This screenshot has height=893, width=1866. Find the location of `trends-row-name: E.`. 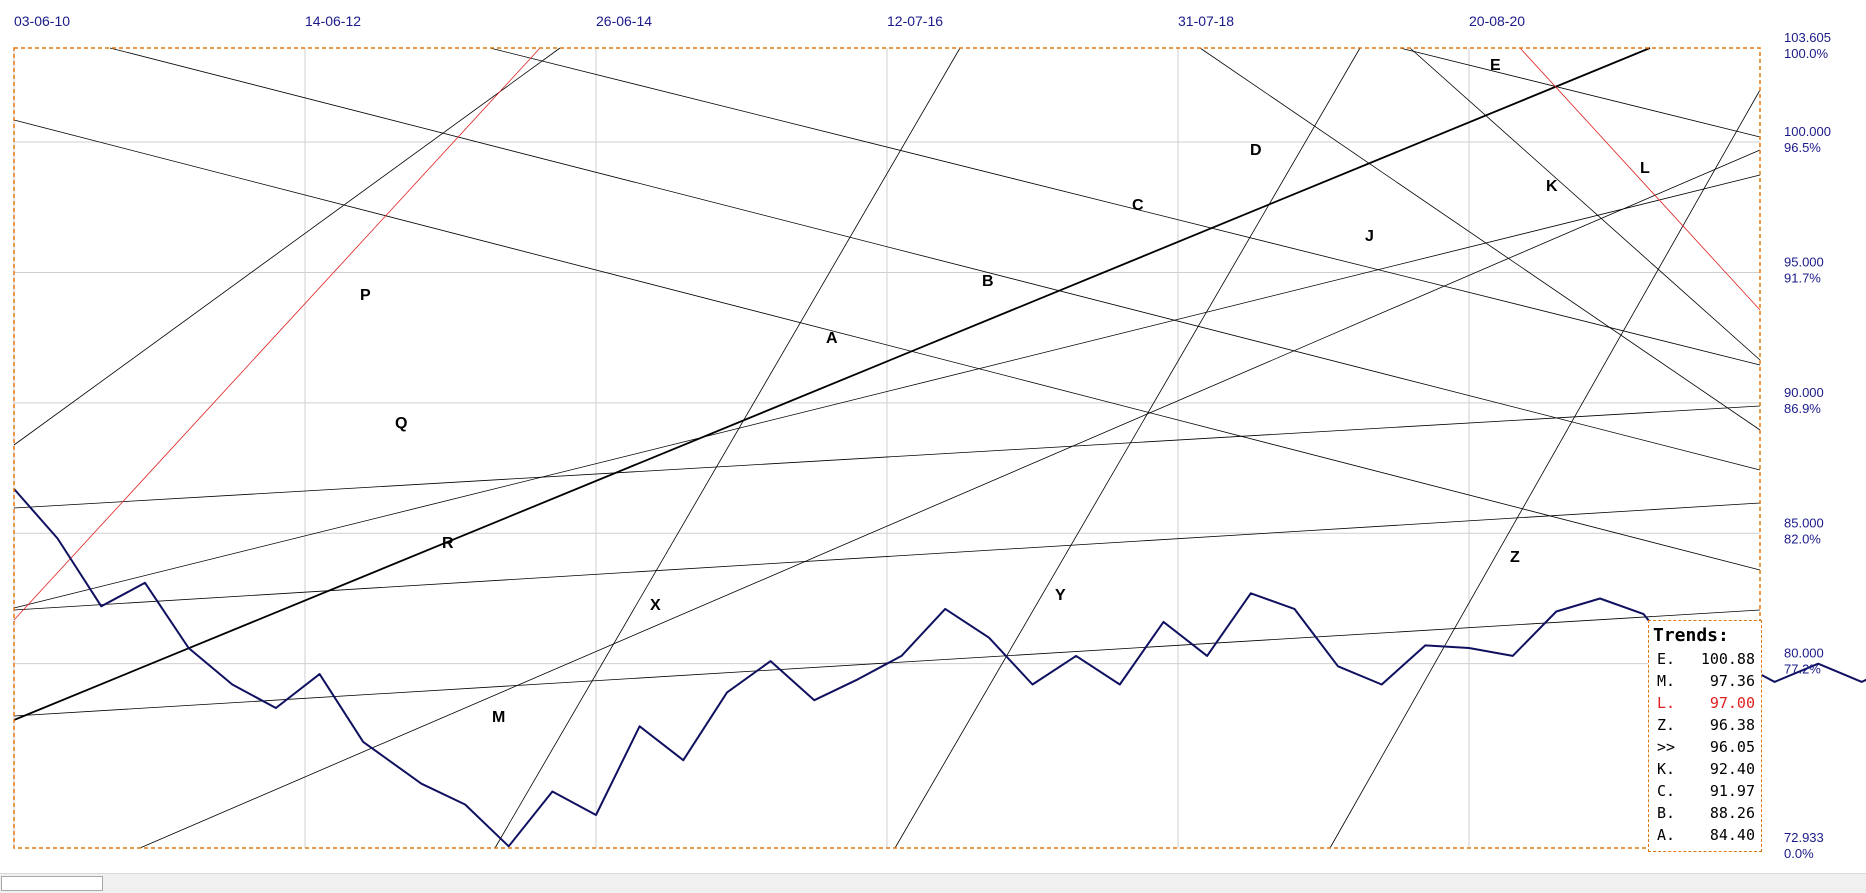

trends-row-name: E. is located at coordinates (1666, 659).